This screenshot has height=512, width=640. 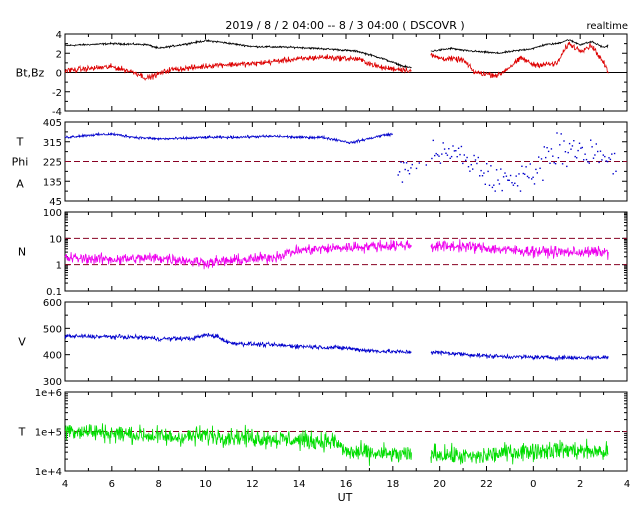 I want to click on y-axis-label: N, so click(x=22, y=252).